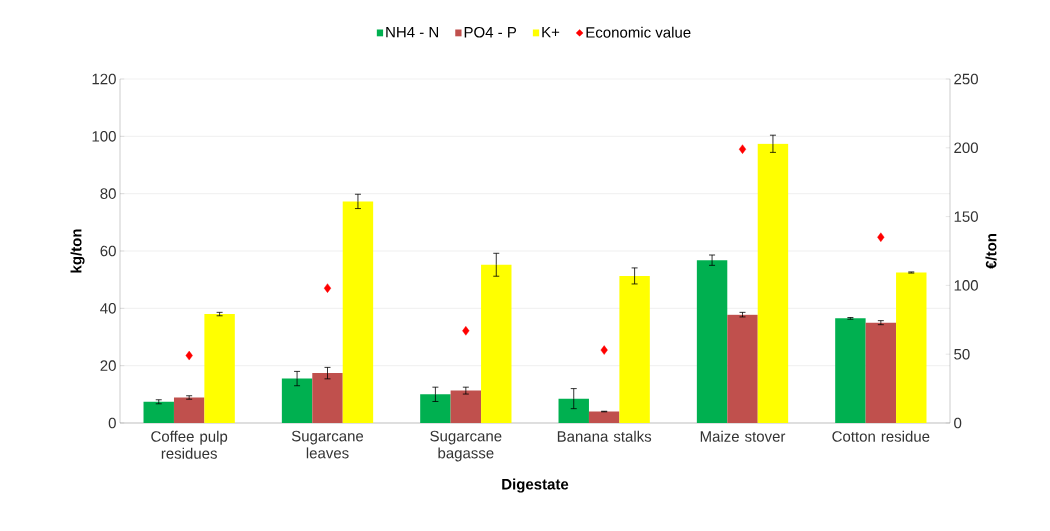 This screenshot has width=1050, height=531. I want to click on y-tick-label: 60, so click(108, 251).